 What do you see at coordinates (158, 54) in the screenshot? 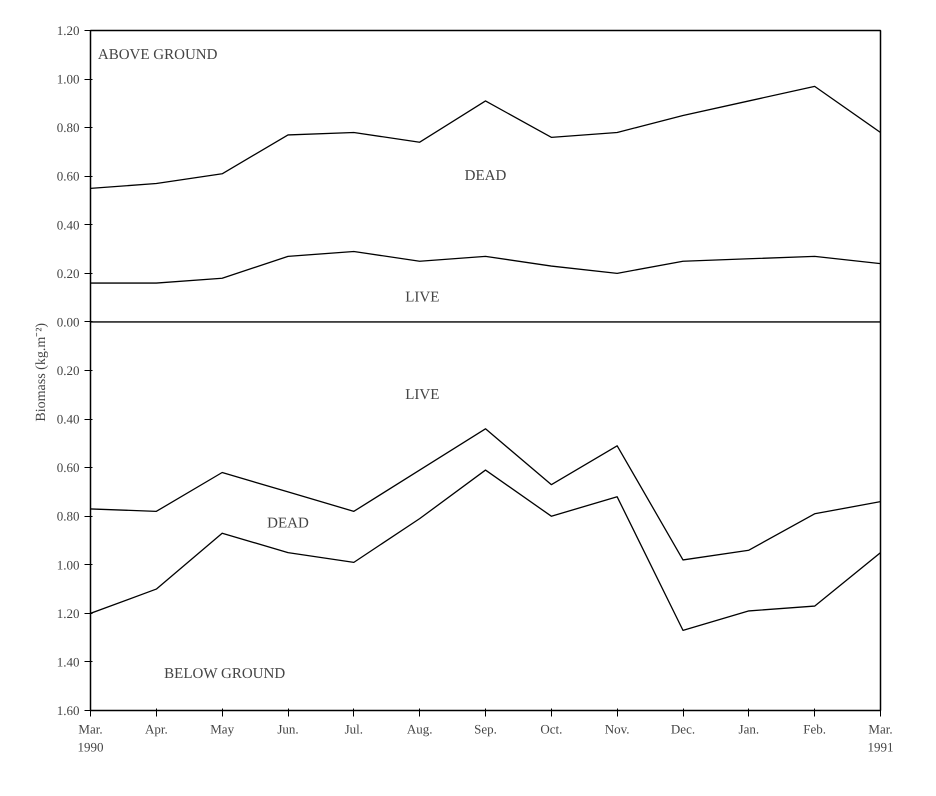
I see `annotation: ABOVE GROUND` at bounding box center [158, 54].